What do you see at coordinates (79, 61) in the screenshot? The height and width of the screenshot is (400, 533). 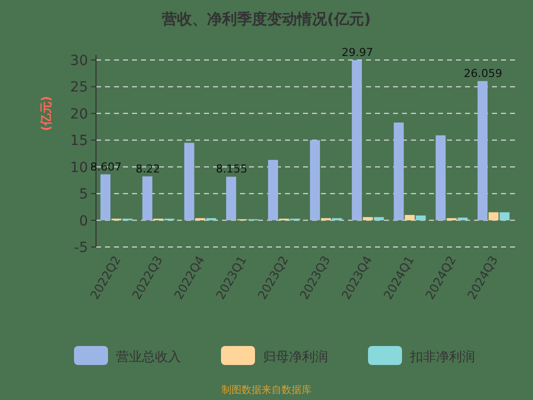 I see `y-tick-label: 30` at bounding box center [79, 61].